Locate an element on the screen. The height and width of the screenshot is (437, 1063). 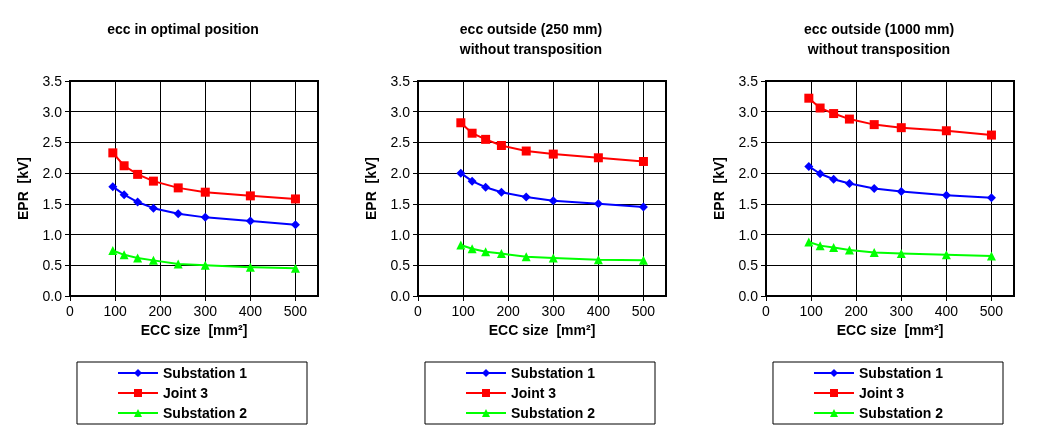
chart-title: ecc outside (250 mm) without transposition is located at coordinates (530, 39).